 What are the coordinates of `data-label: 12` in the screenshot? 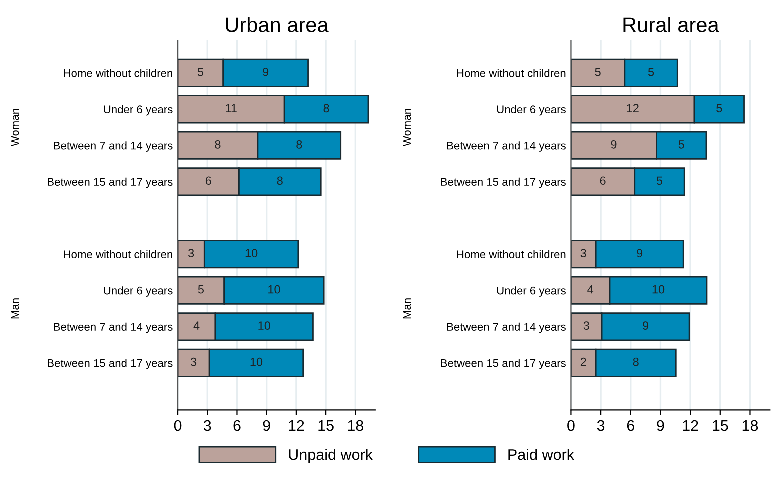 It's located at (633, 108).